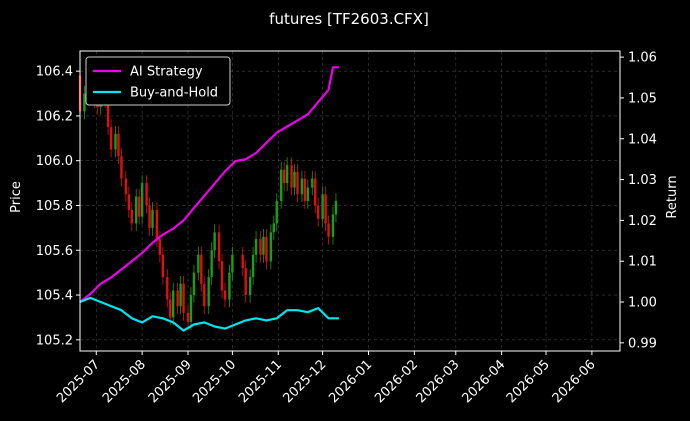 This screenshot has height=421, width=690. What do you see at coordinates (54, 72) in the screenshot?
I see `left-y-tick-label: 106.4` at bounding box center [54, 72].